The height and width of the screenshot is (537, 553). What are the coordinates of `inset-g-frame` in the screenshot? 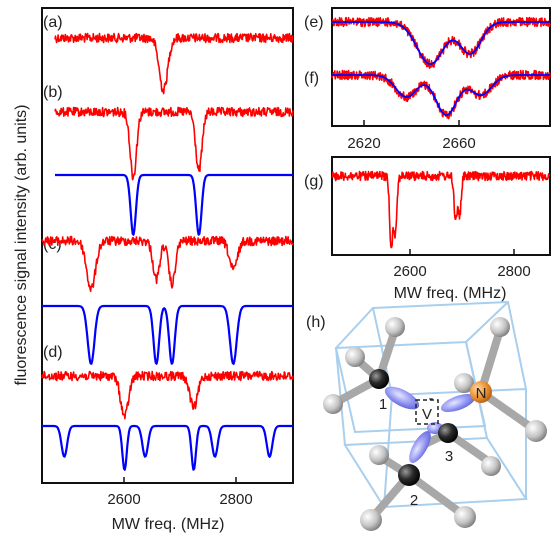 It's located at (441, 206).